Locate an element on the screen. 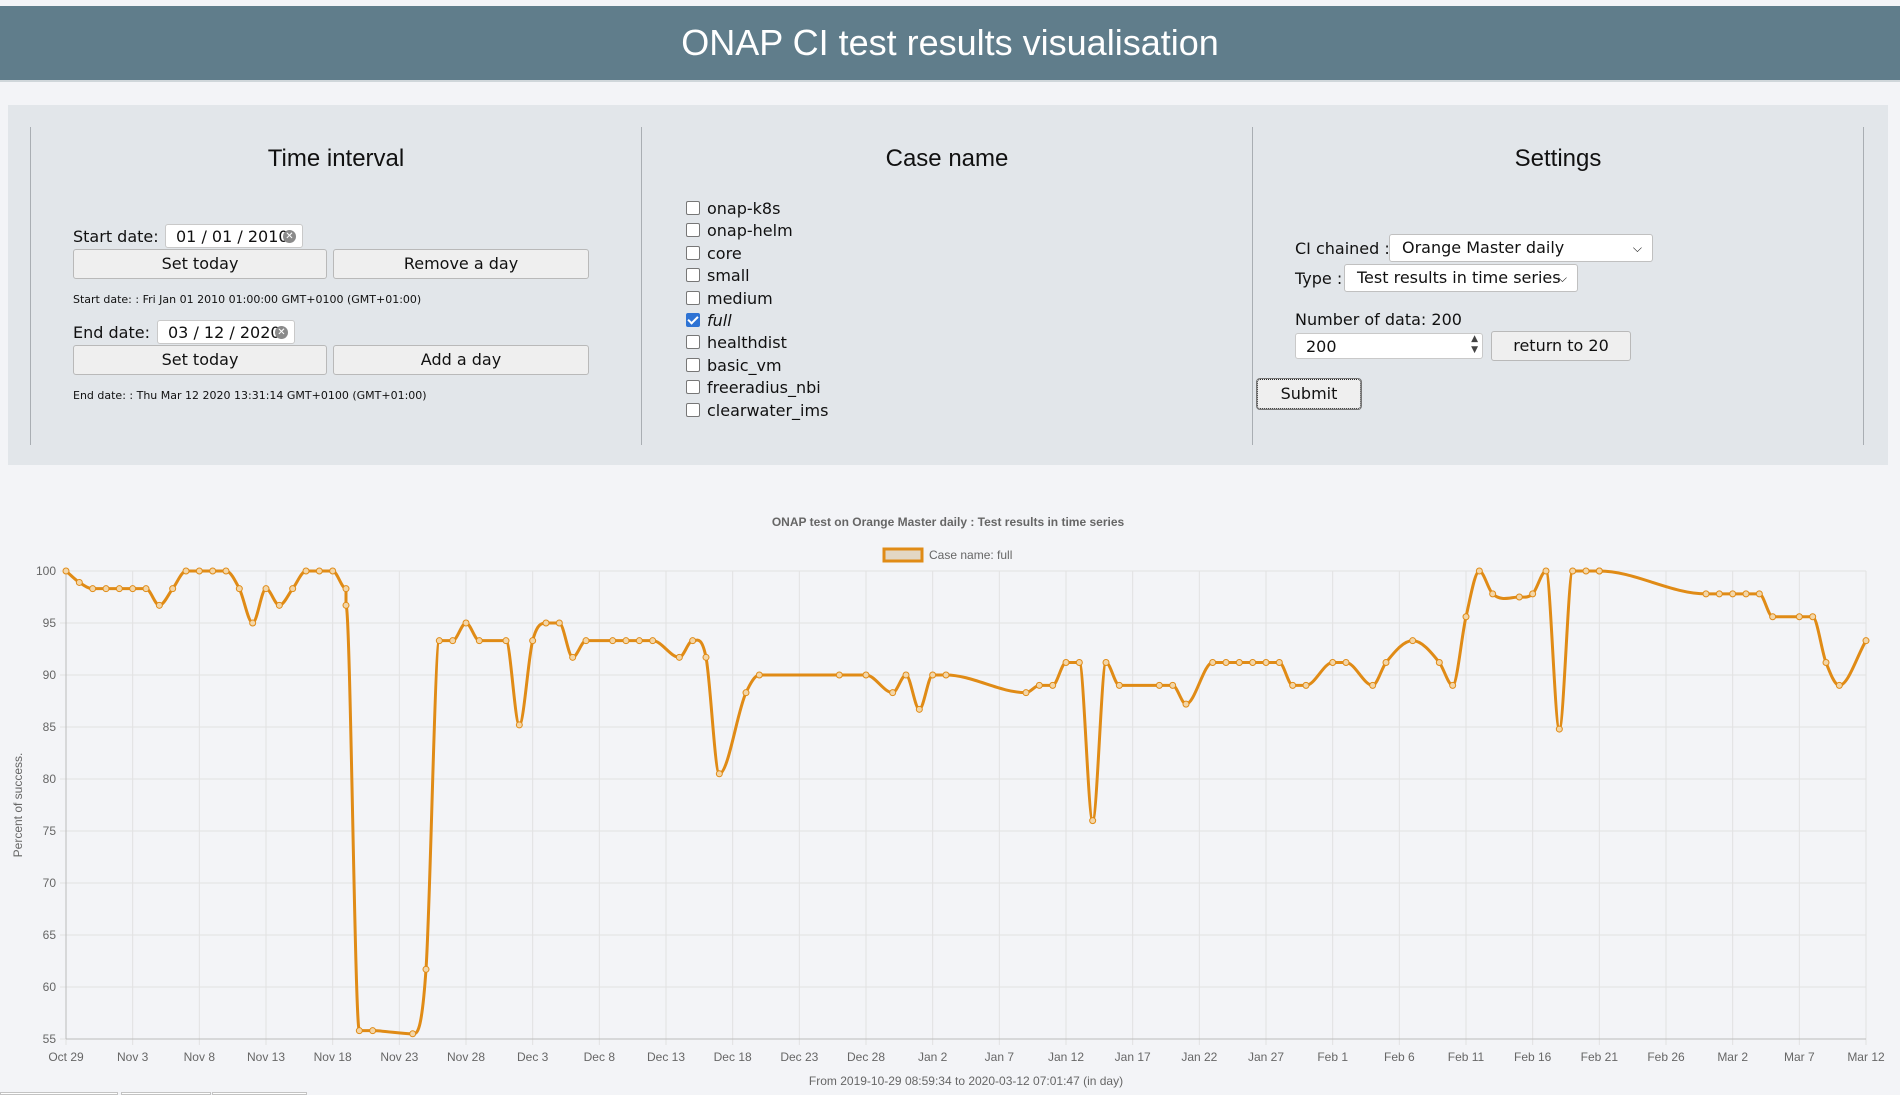  page-header: ONAP CI test results visualisation is located at coordinates (950, 44).